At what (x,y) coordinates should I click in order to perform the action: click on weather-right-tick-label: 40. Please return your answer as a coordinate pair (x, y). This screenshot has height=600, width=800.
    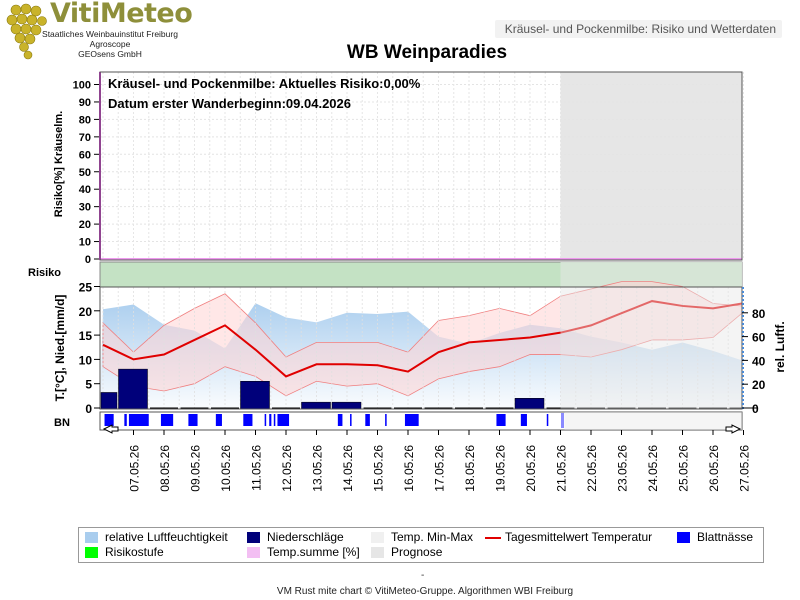
    Looking at the image, I should click on (759, 361).